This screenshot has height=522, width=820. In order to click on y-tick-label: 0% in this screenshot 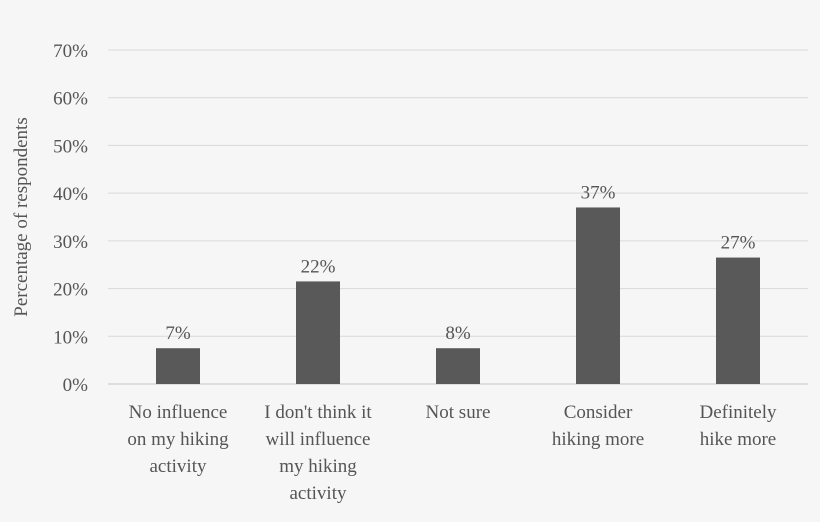, I will do `click(76, 385)`.